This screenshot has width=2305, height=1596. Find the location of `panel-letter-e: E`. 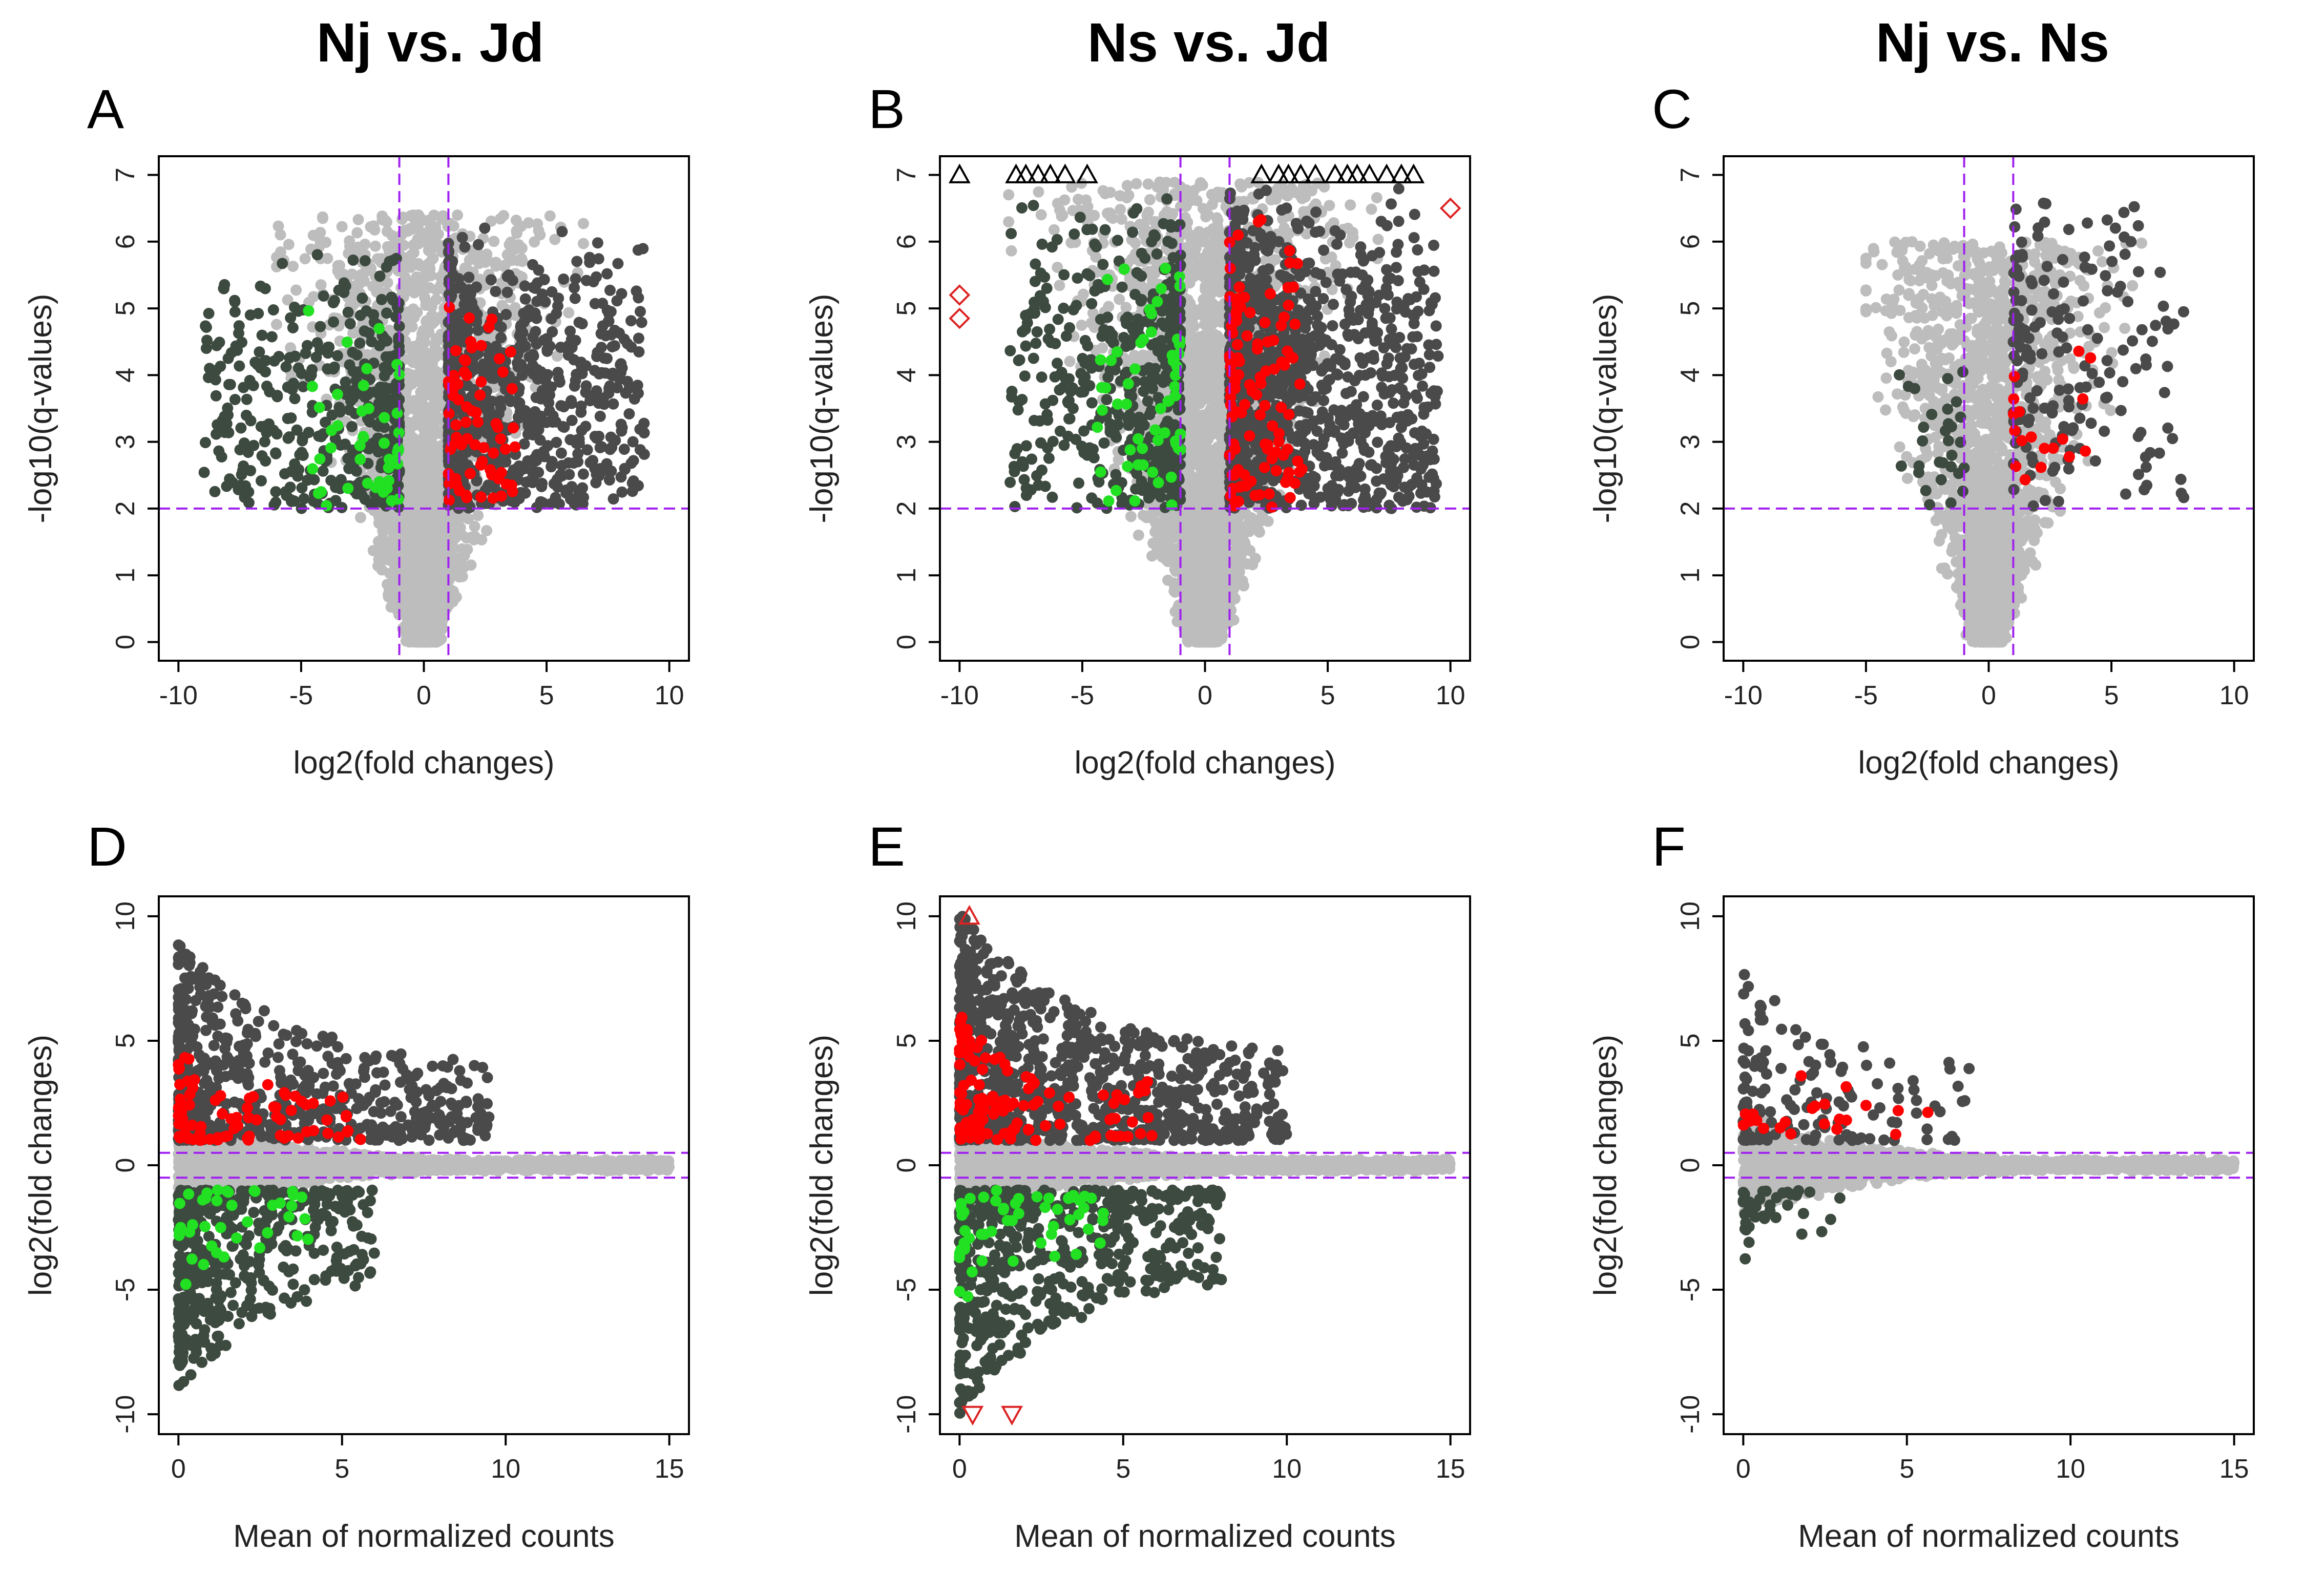

panel-letter-e: E is located at coordinates (886, 846).